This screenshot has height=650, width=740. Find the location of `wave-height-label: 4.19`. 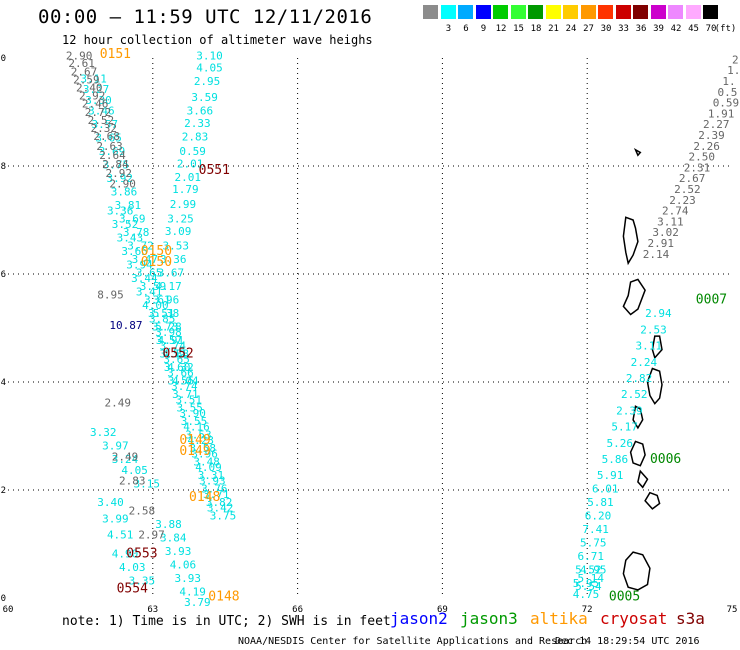

wave-height-label: 4.19 is located at coordinates (192, 591).